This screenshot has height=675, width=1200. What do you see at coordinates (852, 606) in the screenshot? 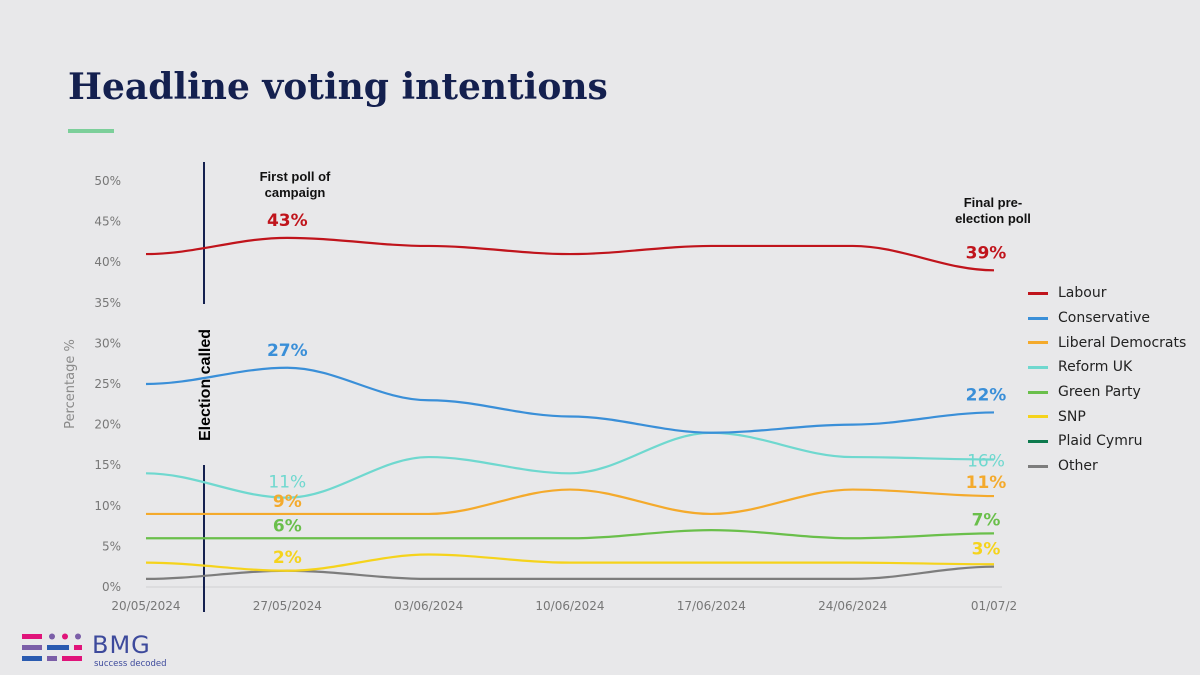
I see `x-tick-label: 24/06/2024` at bounding box center [852, 606].